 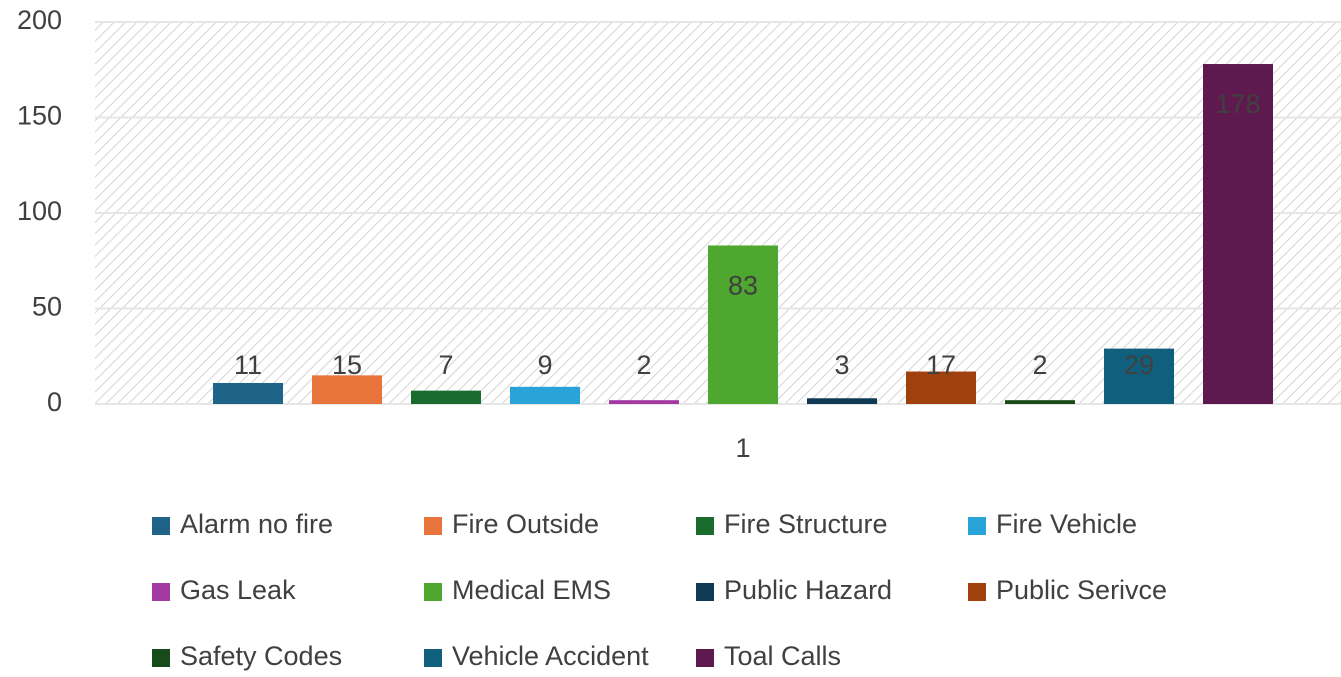 I want to click on data-label: 11, so click(x=248, y=365).